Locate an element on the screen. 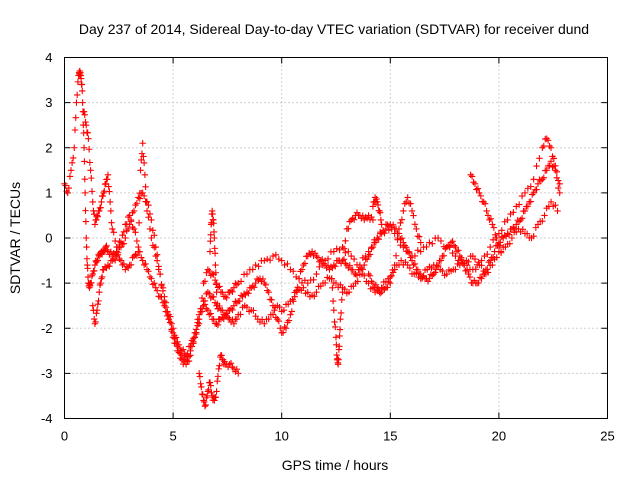 The height and width of the screenshot is (480, 640). y-tick-label: -4 is located at coordinates (47, 418).